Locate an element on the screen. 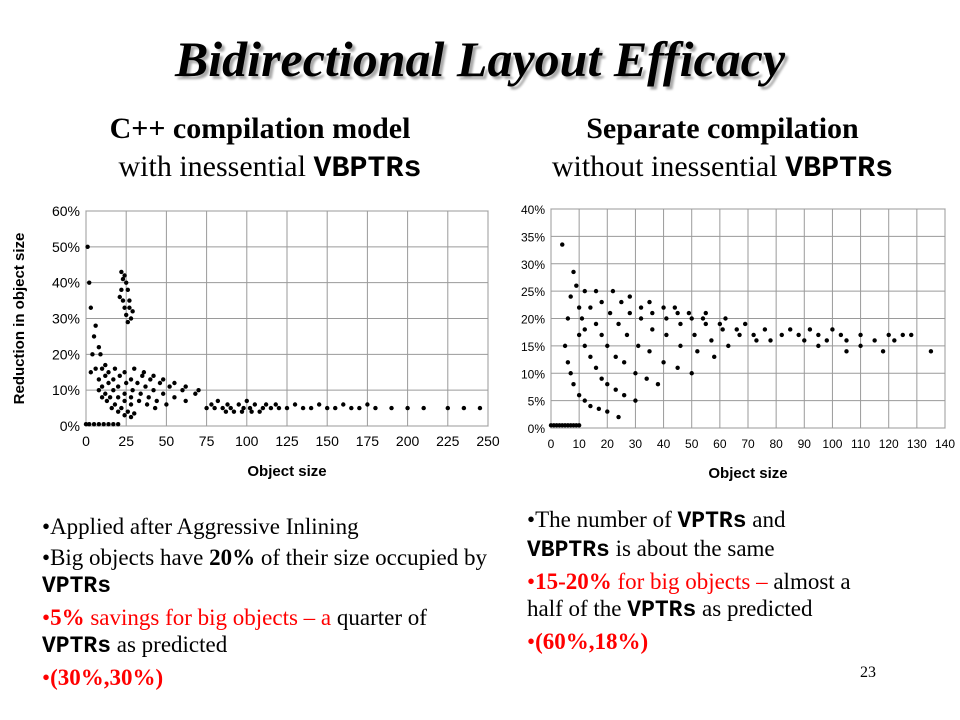  left-x-tick-label: 100 is located at coordinates (247, 441).